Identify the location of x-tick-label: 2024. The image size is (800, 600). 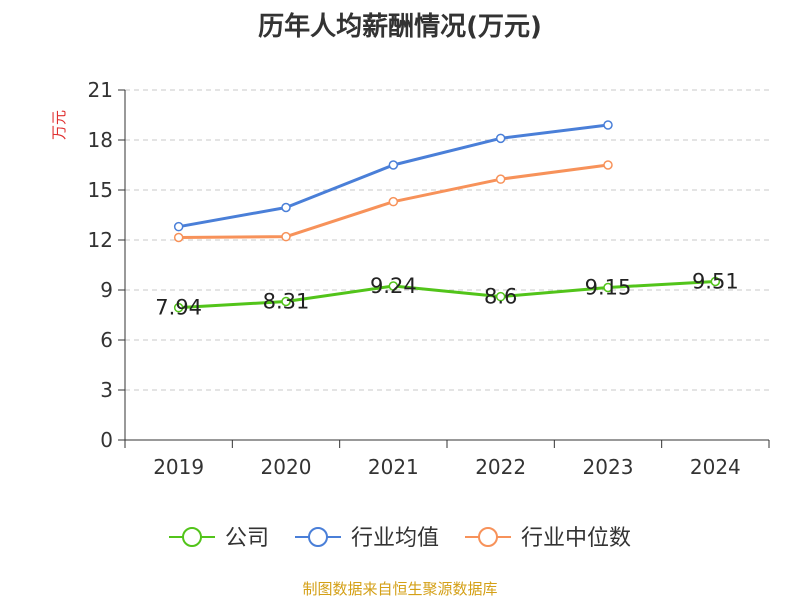
(715, 467).